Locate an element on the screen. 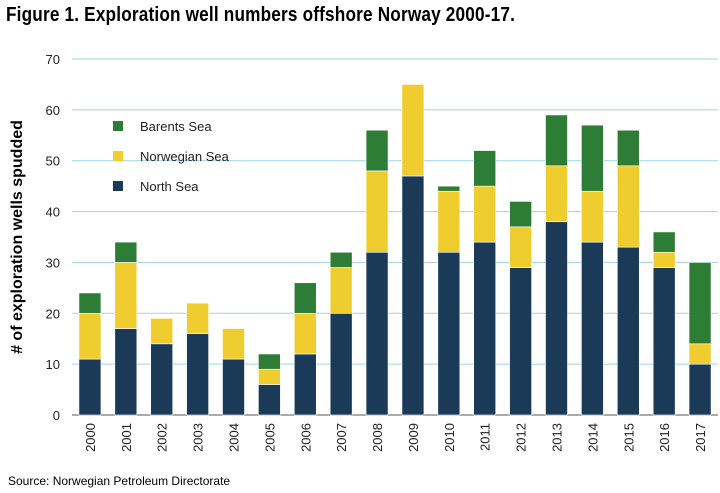 The image size is (720, 493). x-tick-label: 2010 is located at coordinates (449, 437).